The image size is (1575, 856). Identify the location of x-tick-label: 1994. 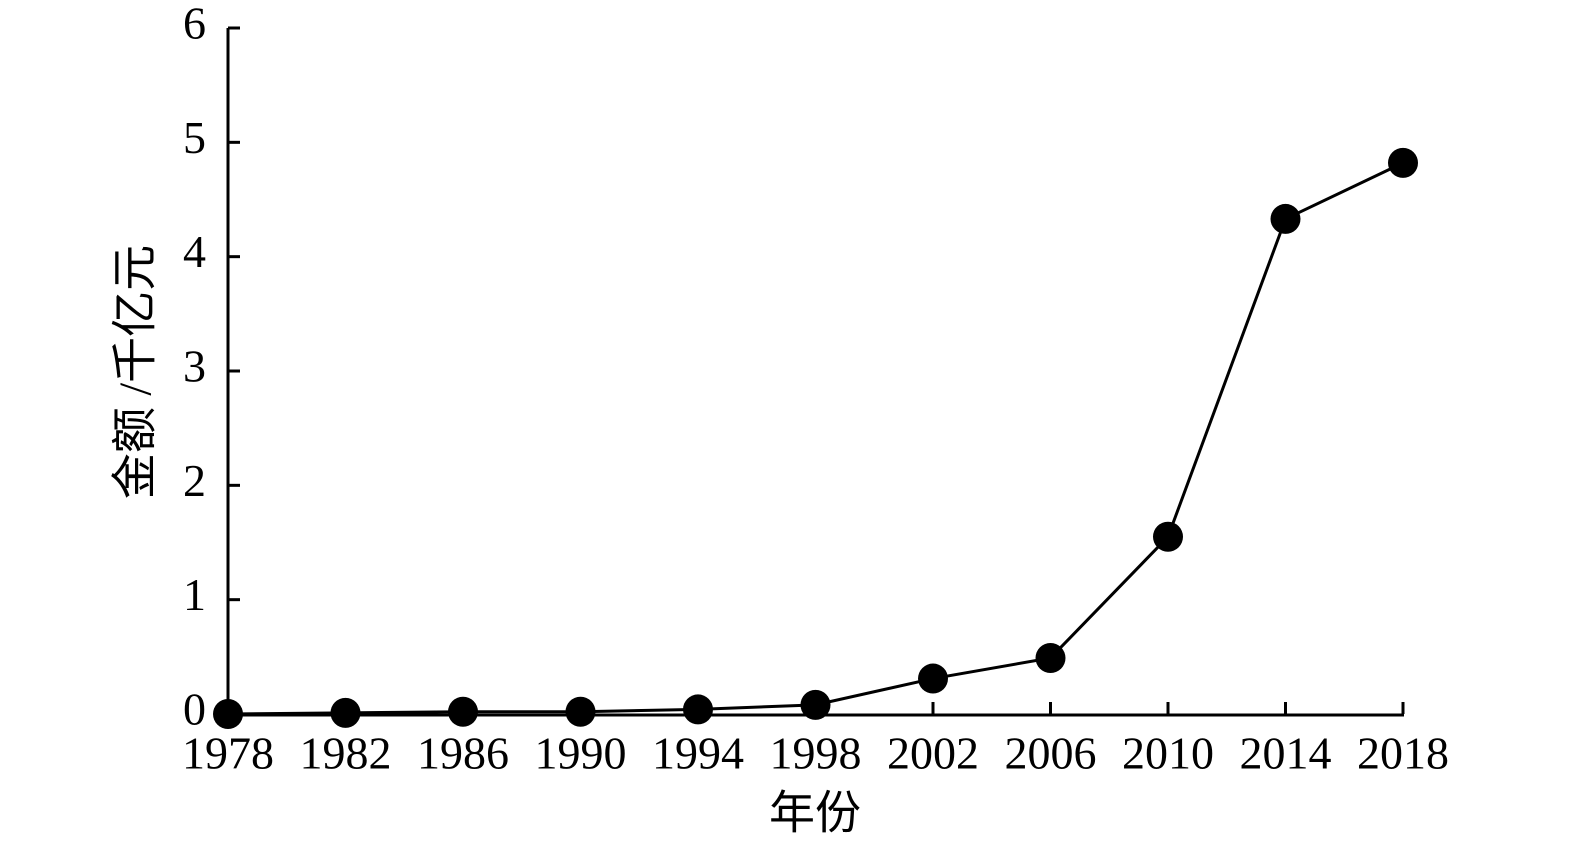
(698, 753).